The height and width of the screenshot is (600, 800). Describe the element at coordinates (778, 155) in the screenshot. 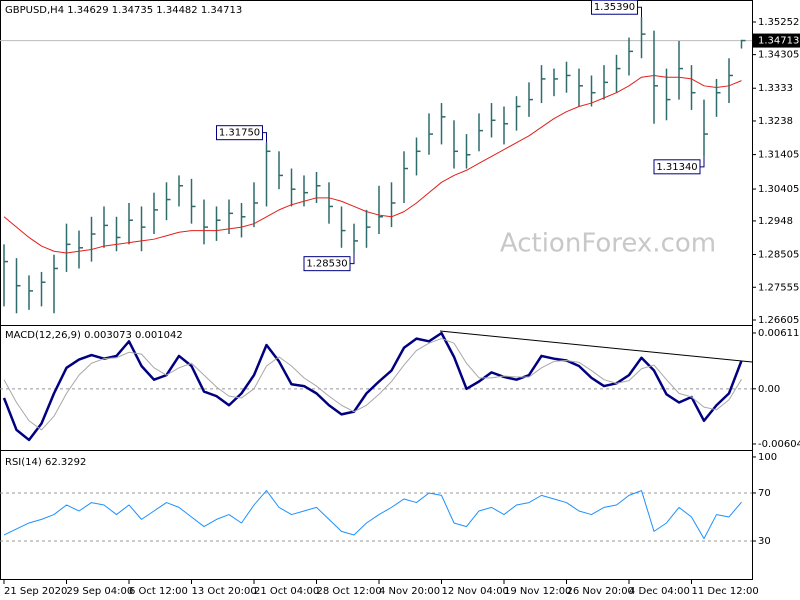

I see `y-tick-label: 1.31405` at that location.